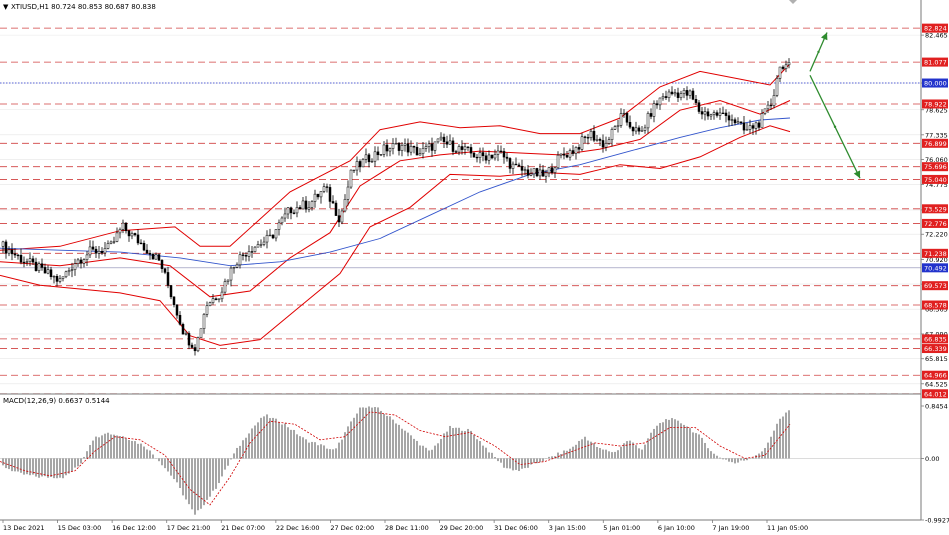 This screenshot has width=949, height=535. What do you see at coordinates (935, 209) in the screenshot?
I see `level-label: 73.529` at bounding box center [935, 209].